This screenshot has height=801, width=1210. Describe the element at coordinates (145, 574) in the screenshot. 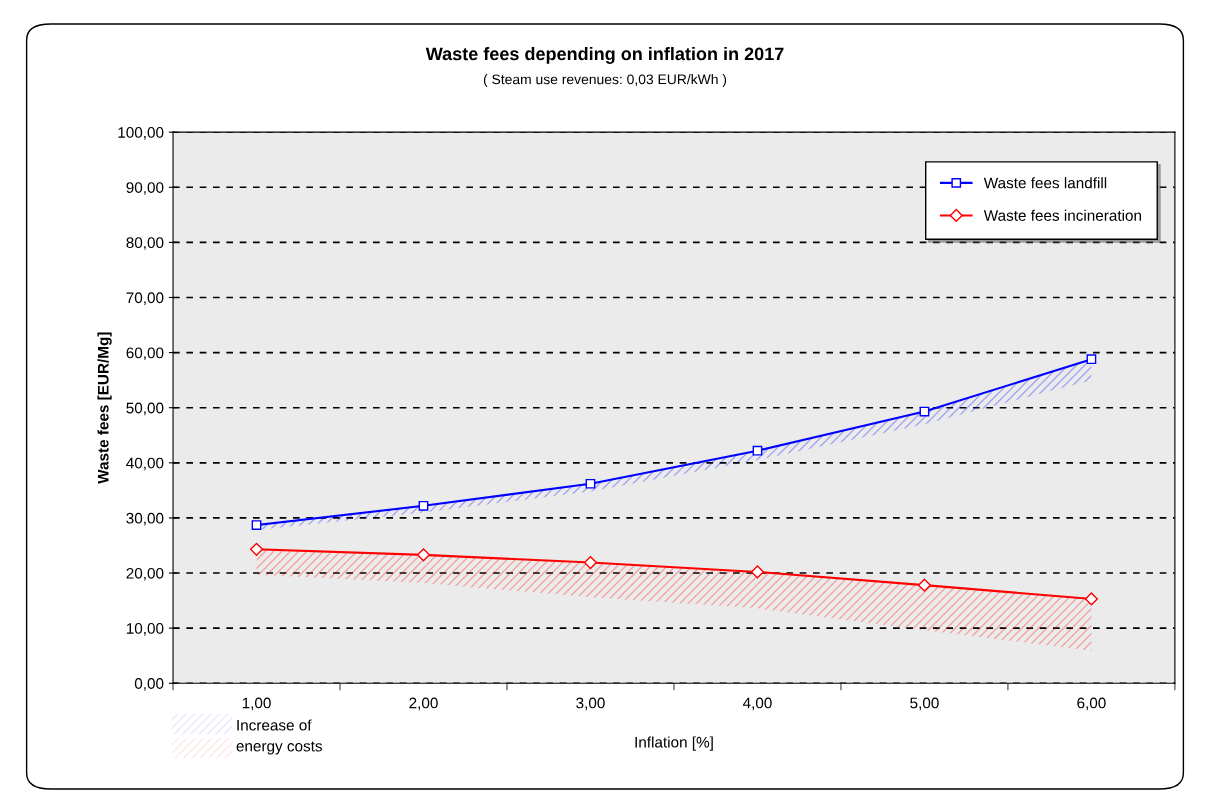

I see `y-tick-label: 20,00` at that location.